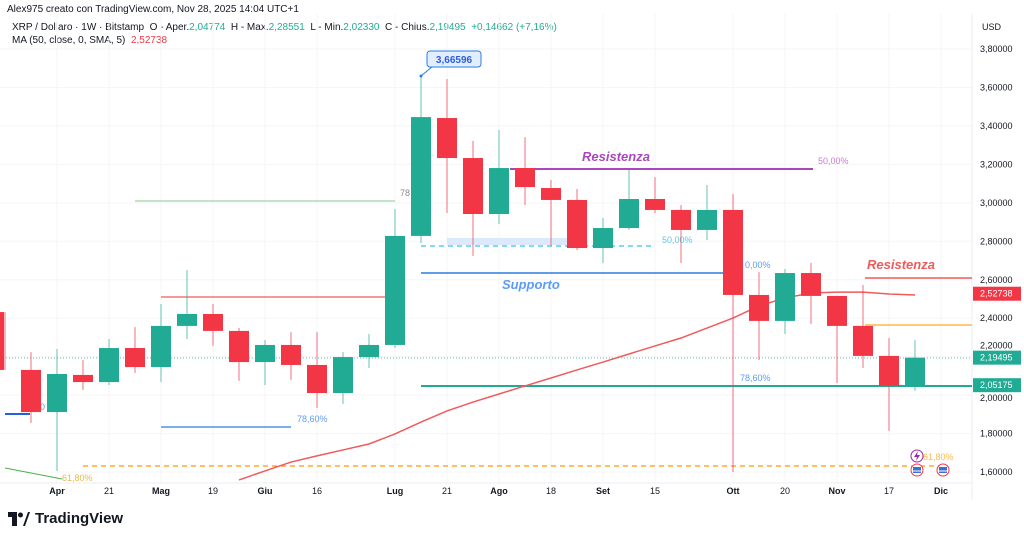 This screenshot has height=539, width=1024. I want to click on low-value: 2,02330, so click(361, 27).